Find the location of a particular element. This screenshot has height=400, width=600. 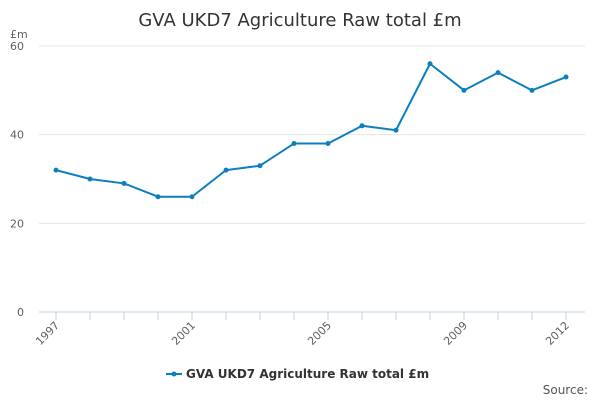

y-tick-label: 40 is located at coordinates (17, 135).